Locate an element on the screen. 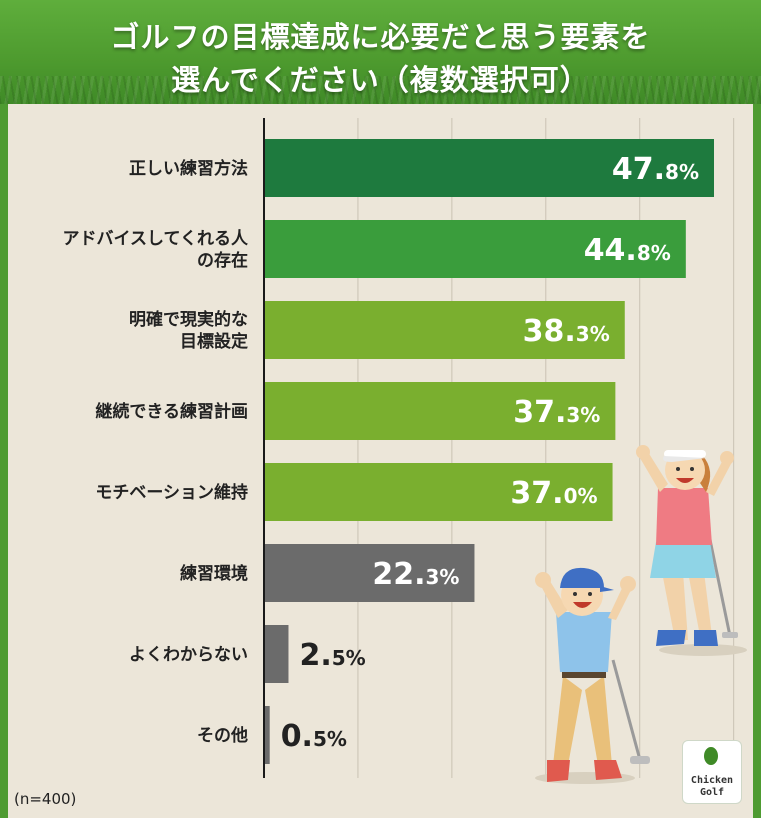  category-label-7: よくわからない is located at coordinates (188, 655).